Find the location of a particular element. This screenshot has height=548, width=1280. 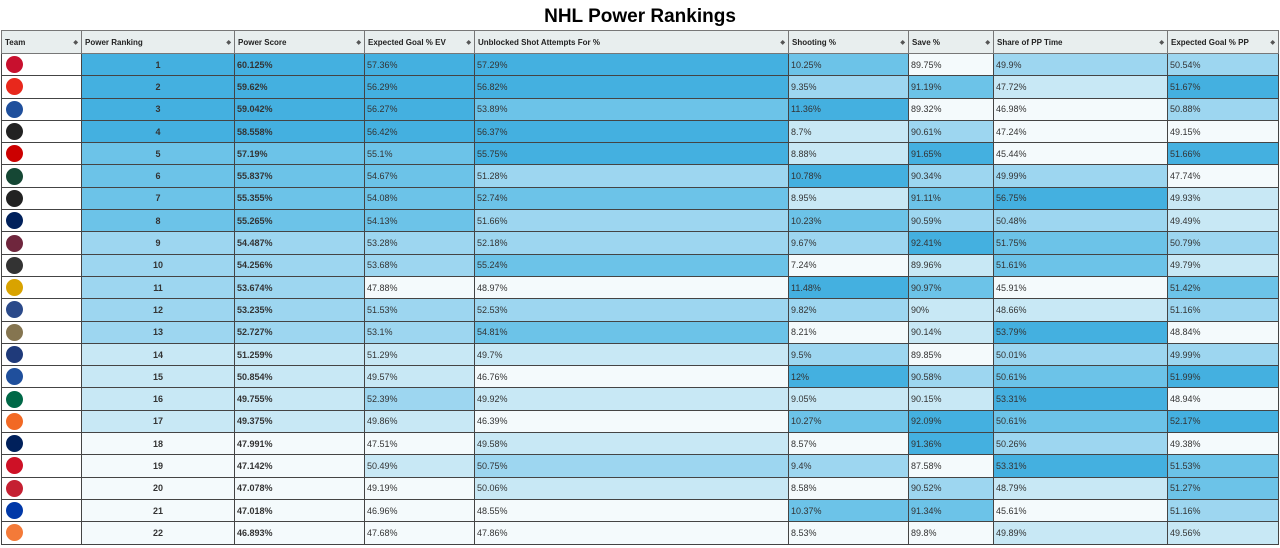

score-cell: 55.265% is located at coordinates (299, 221).